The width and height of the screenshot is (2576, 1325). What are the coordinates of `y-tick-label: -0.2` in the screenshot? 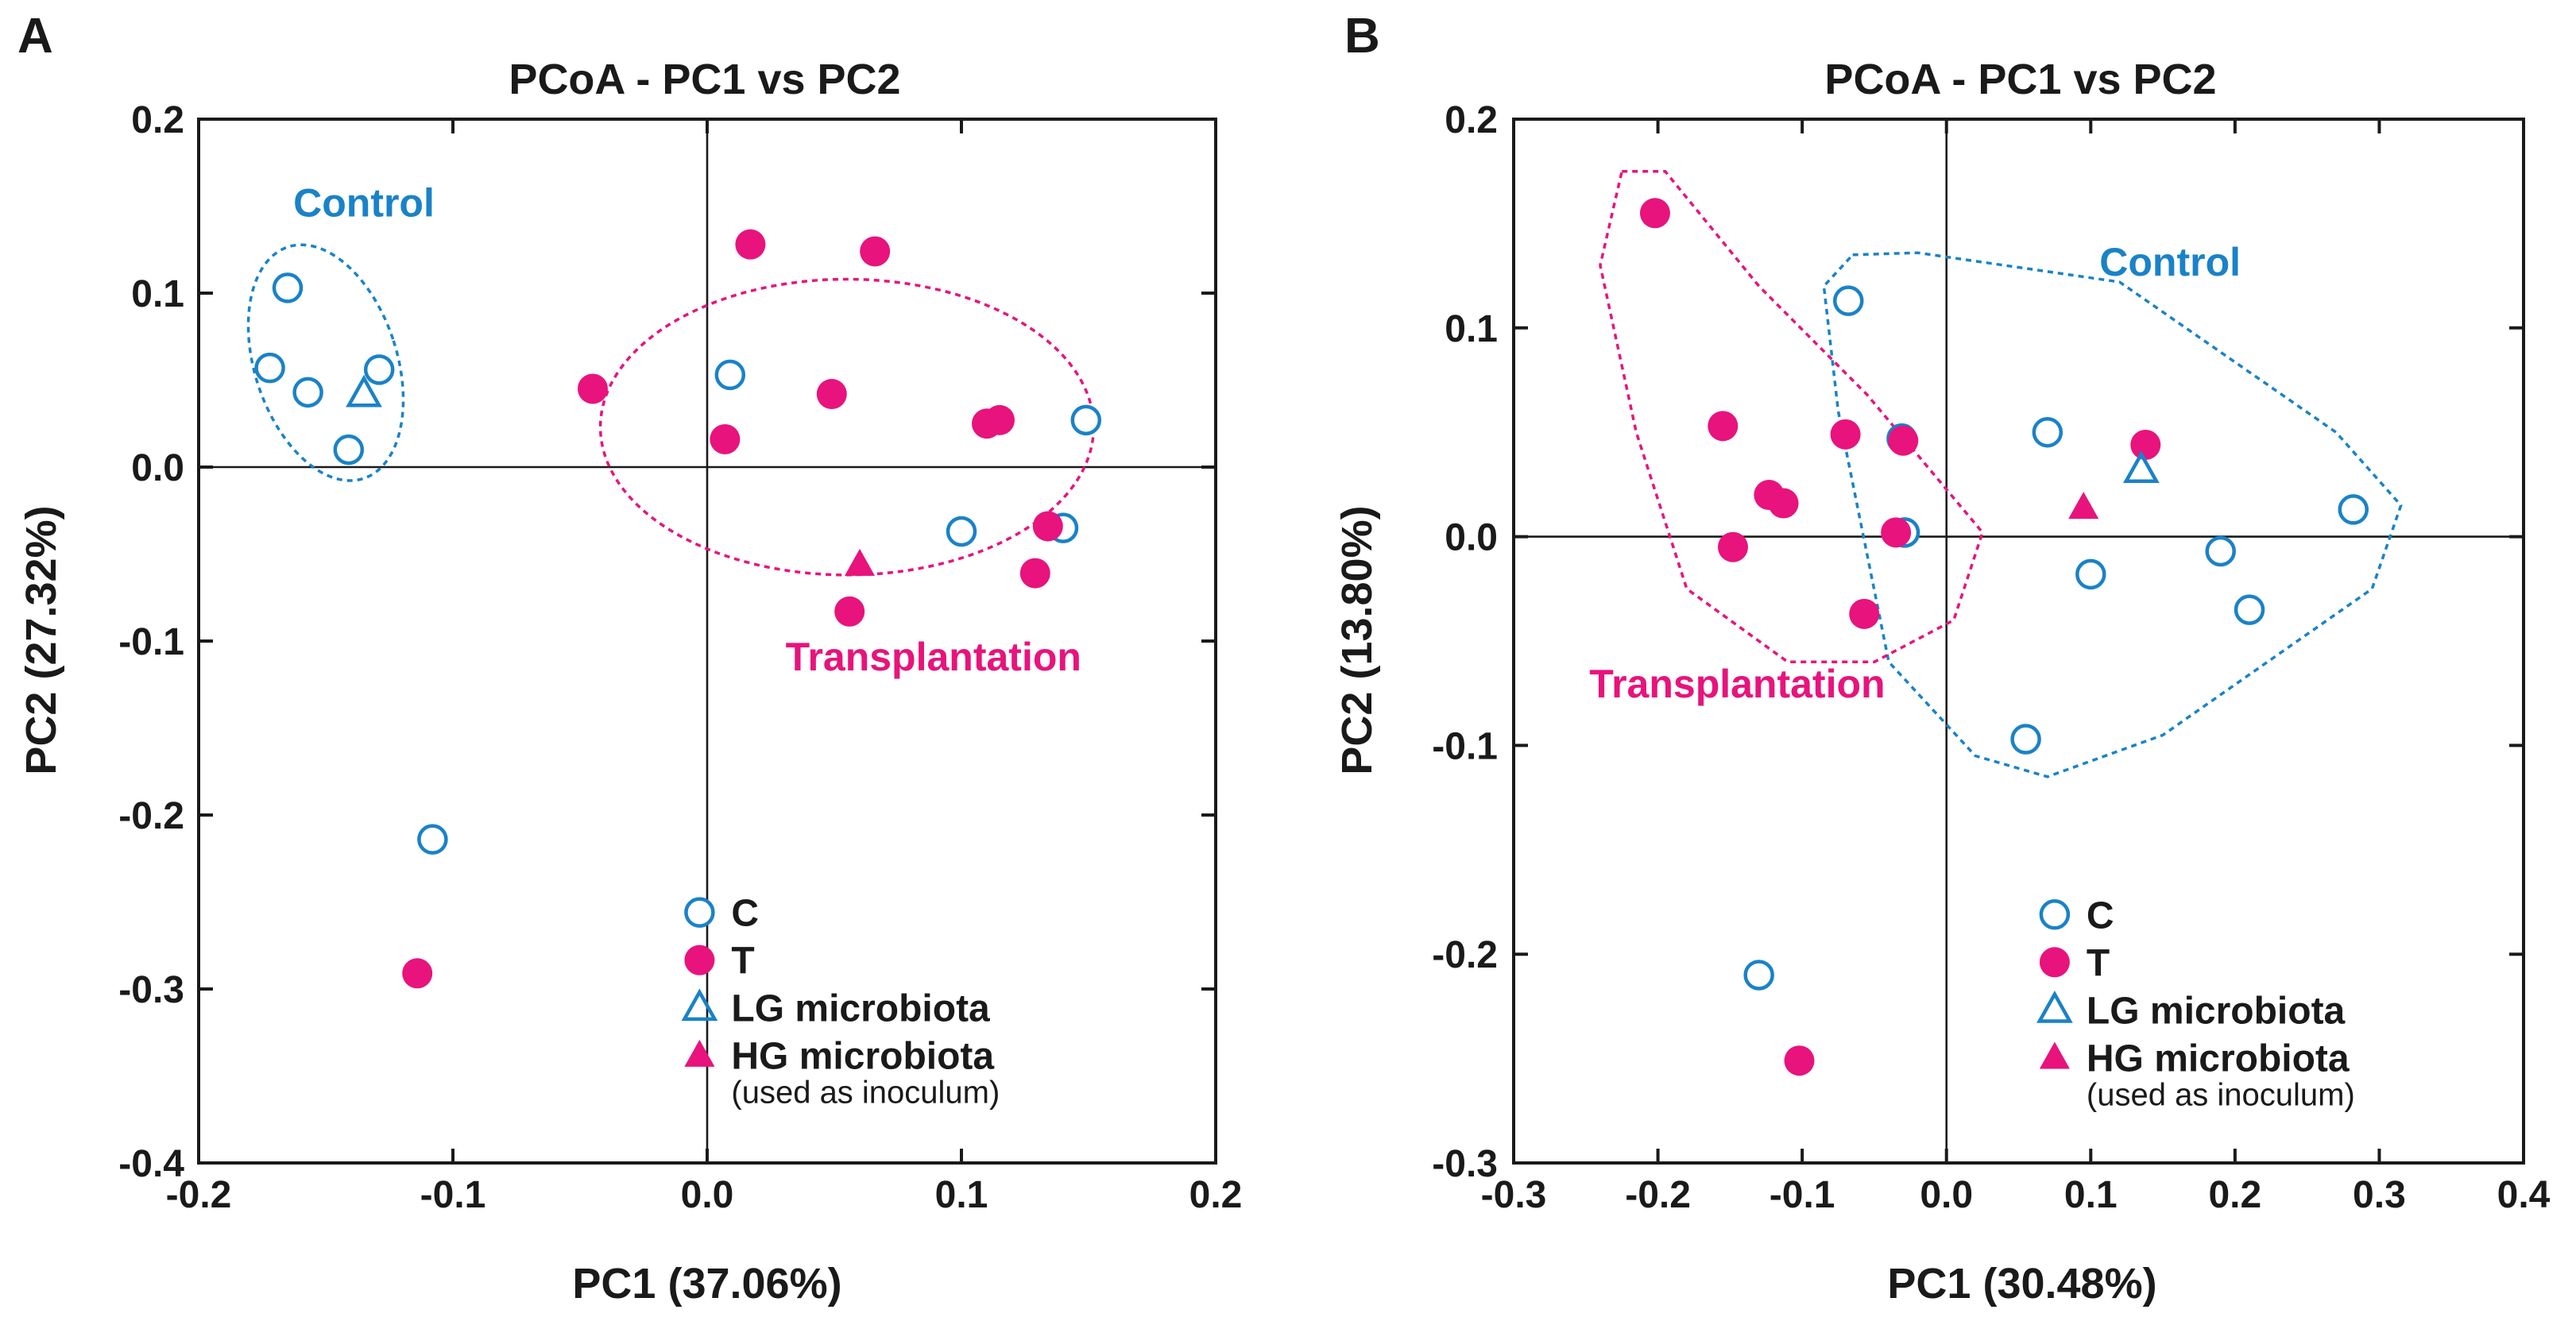 It's located at (151, 816).